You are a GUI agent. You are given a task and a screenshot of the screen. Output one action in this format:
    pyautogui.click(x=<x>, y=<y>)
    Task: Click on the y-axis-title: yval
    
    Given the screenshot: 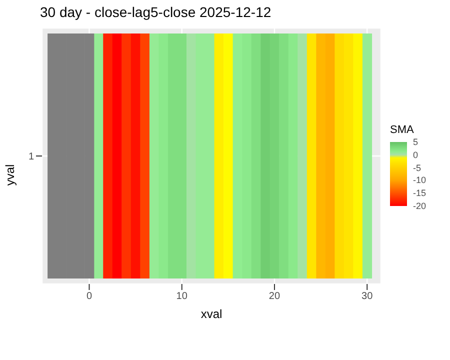 What is the action you would take?
    pyautogui.click(x=10, y=175)
    